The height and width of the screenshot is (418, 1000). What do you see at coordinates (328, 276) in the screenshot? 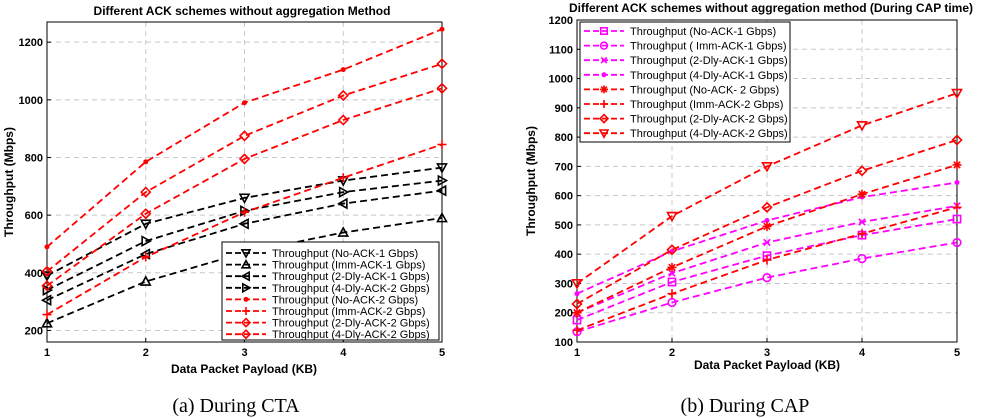
I see `a-legend-item-2: Throughput (2-Dly-ACK-1 Gbps)` at bounding box center [328, 276].